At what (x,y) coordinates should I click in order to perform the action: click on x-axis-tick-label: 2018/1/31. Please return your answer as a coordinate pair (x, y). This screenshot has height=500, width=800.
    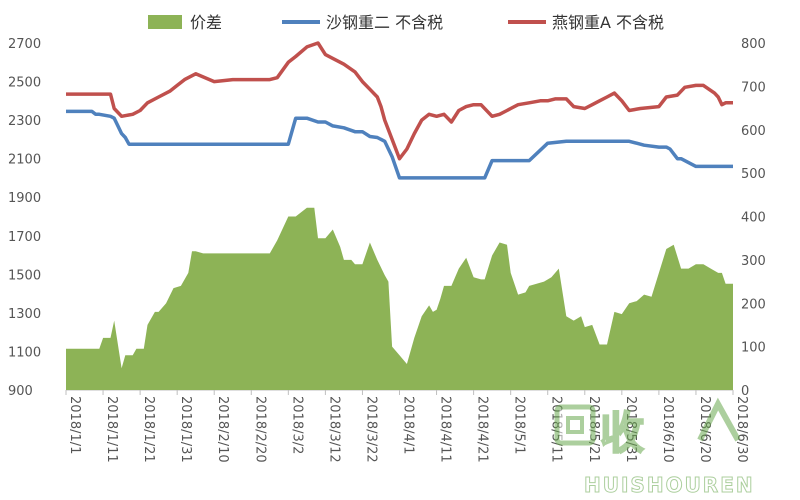
    Looking at the image, I should click on (185, 429).